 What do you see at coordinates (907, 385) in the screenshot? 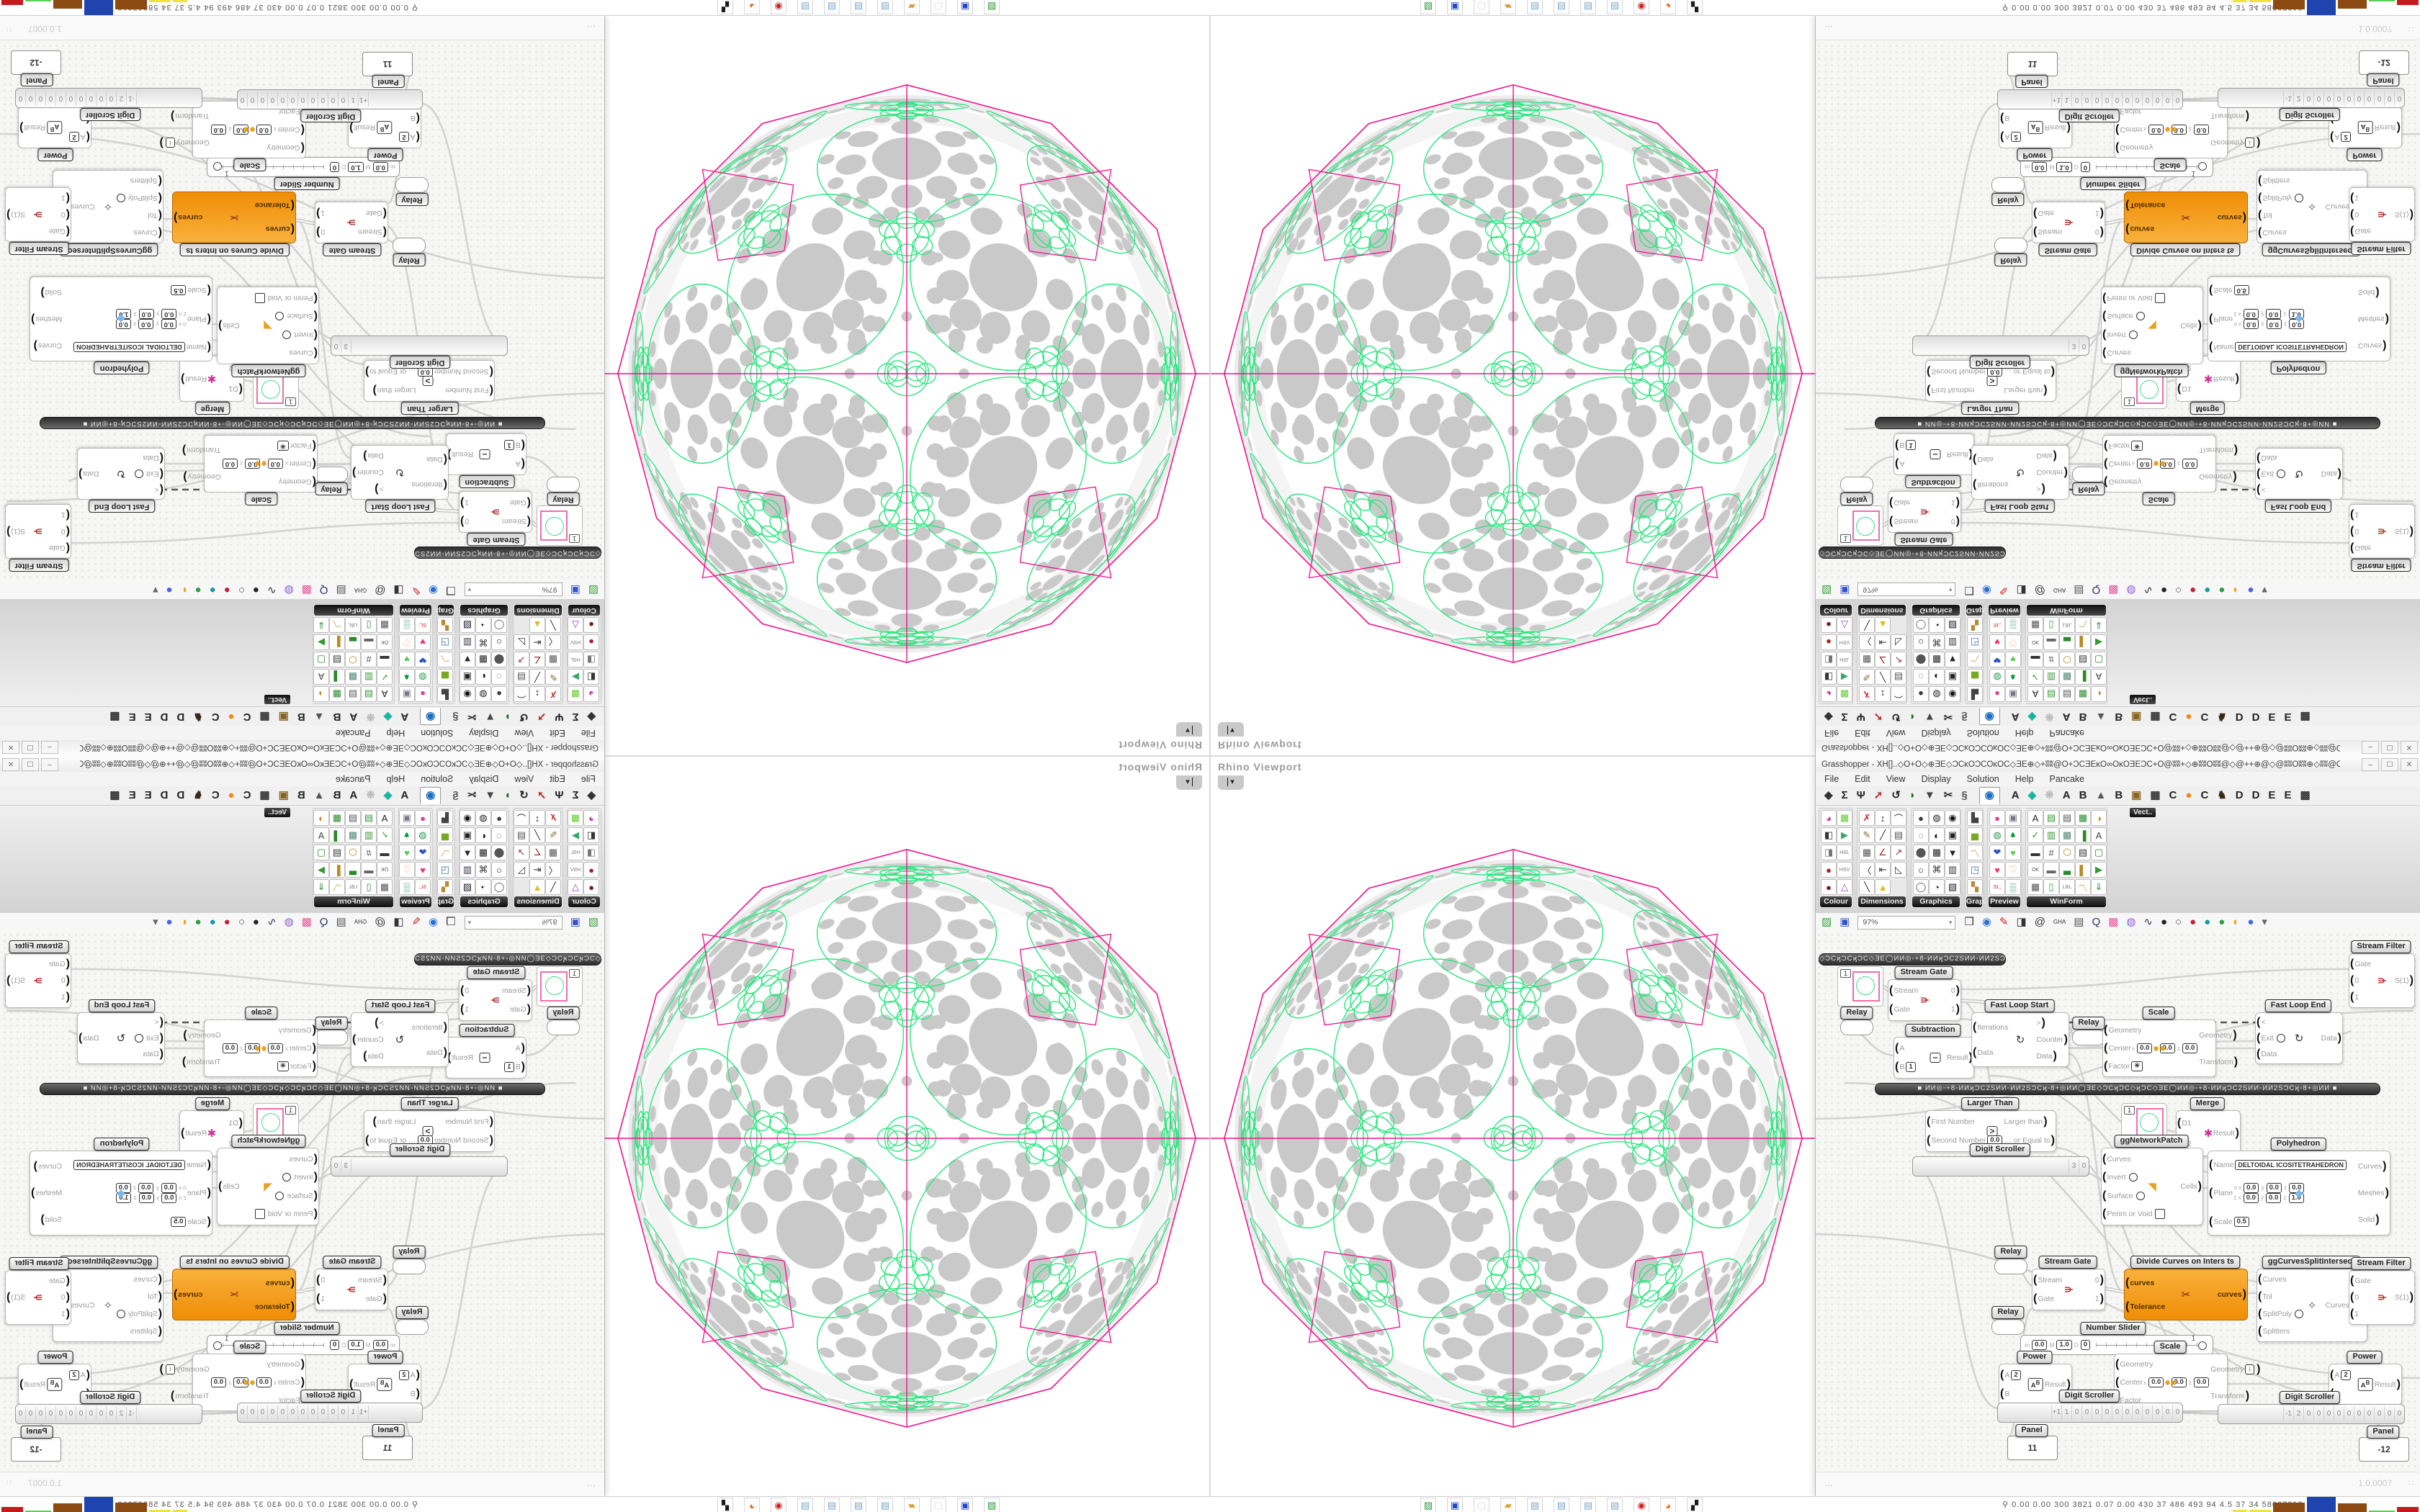
I see `rhino-viewport: Rhino Viewport ▾` at bounding box center [907, 385].